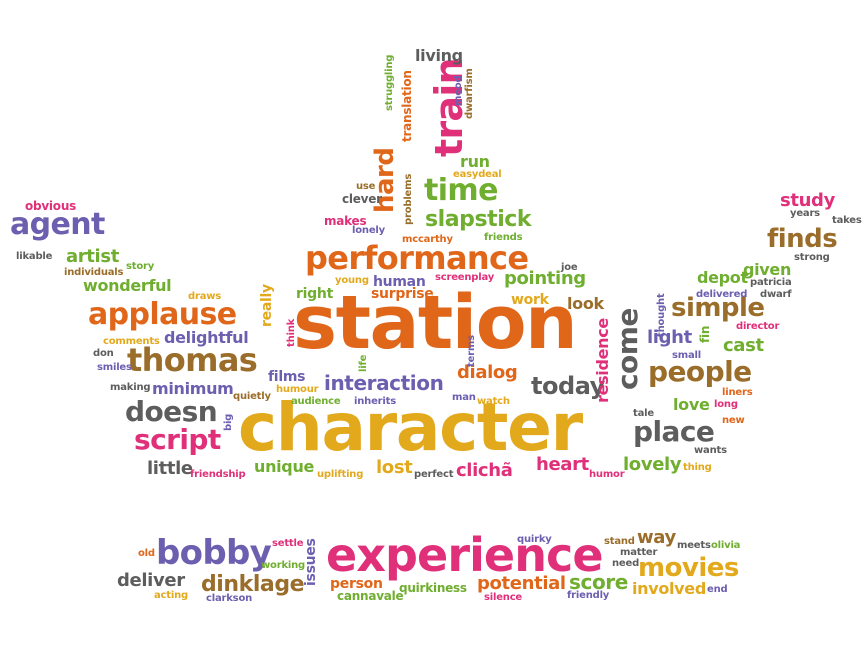  Describe the element at coordinates (297, 389) in the screenshot. I see `word-humour: humour` at that location.